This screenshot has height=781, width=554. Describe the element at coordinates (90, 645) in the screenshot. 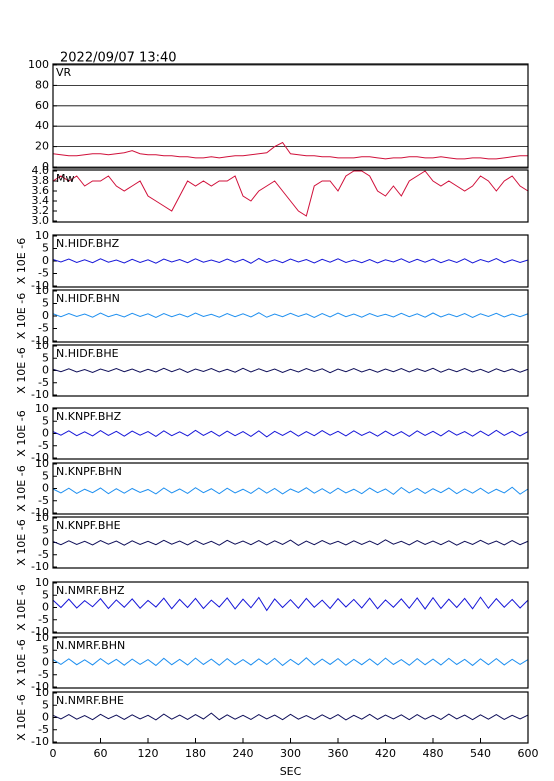

I see `panel-label: N.NMRF.BHN` at that location.